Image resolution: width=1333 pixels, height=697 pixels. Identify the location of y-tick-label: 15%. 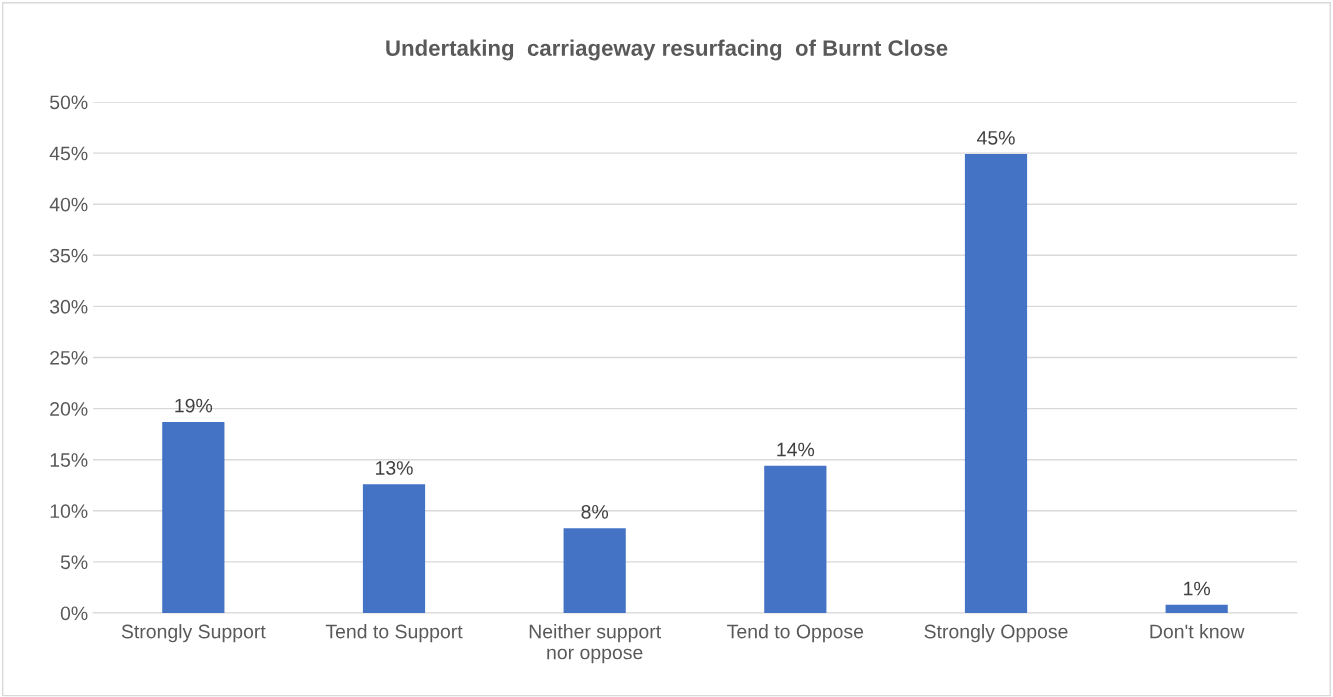
(69, 460).